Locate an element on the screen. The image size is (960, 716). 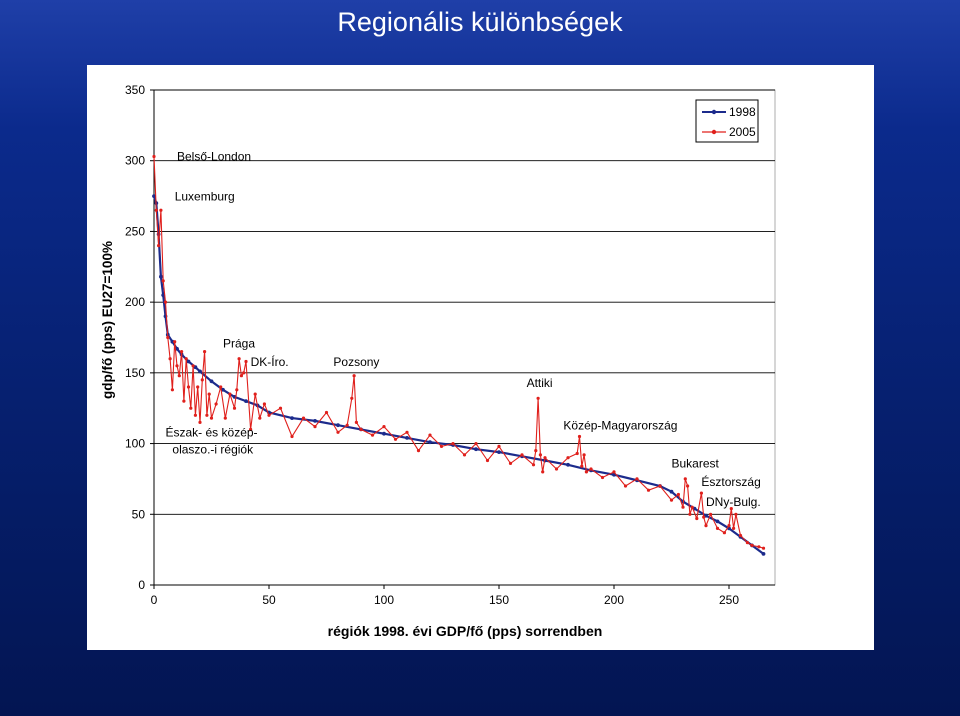
x-axis-label: régiók 1998. évi GDP/fő (pps) sorrendben is located at coordinates (465, 631).